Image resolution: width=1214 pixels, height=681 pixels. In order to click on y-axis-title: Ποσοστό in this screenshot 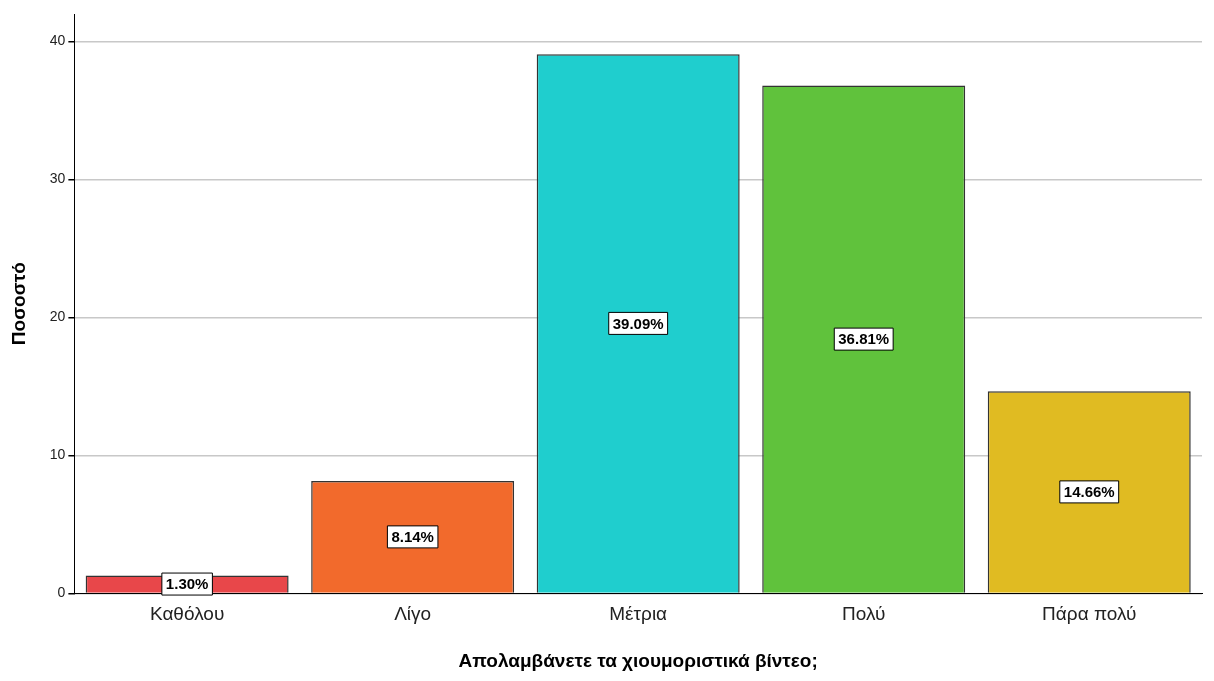, I will do `click(18, 304)`.